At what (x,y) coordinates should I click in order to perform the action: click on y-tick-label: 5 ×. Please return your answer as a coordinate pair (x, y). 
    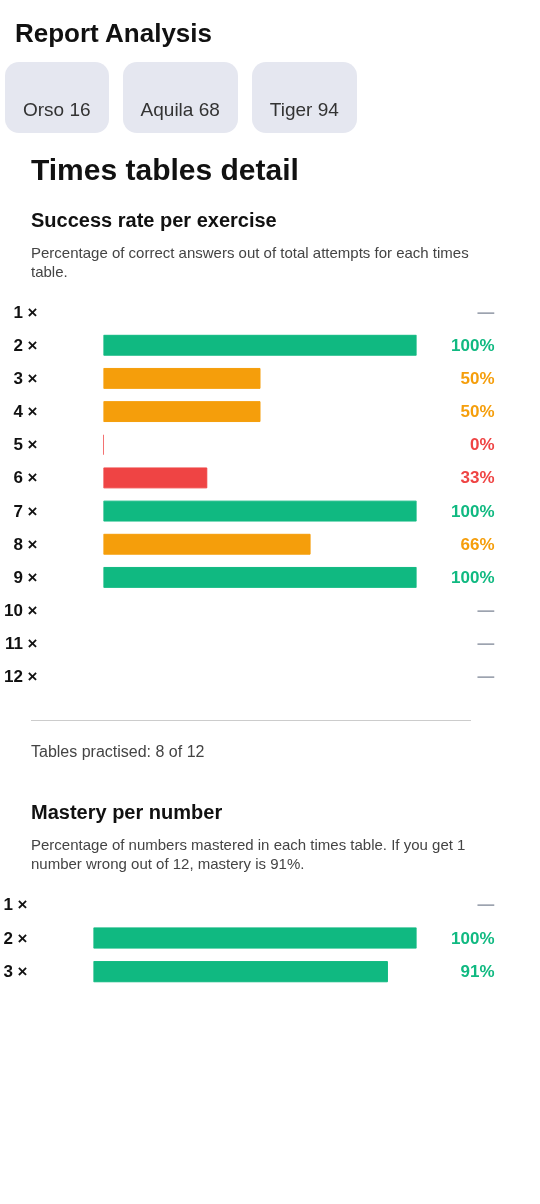
    Looking at the image, I should click on (25, 445).